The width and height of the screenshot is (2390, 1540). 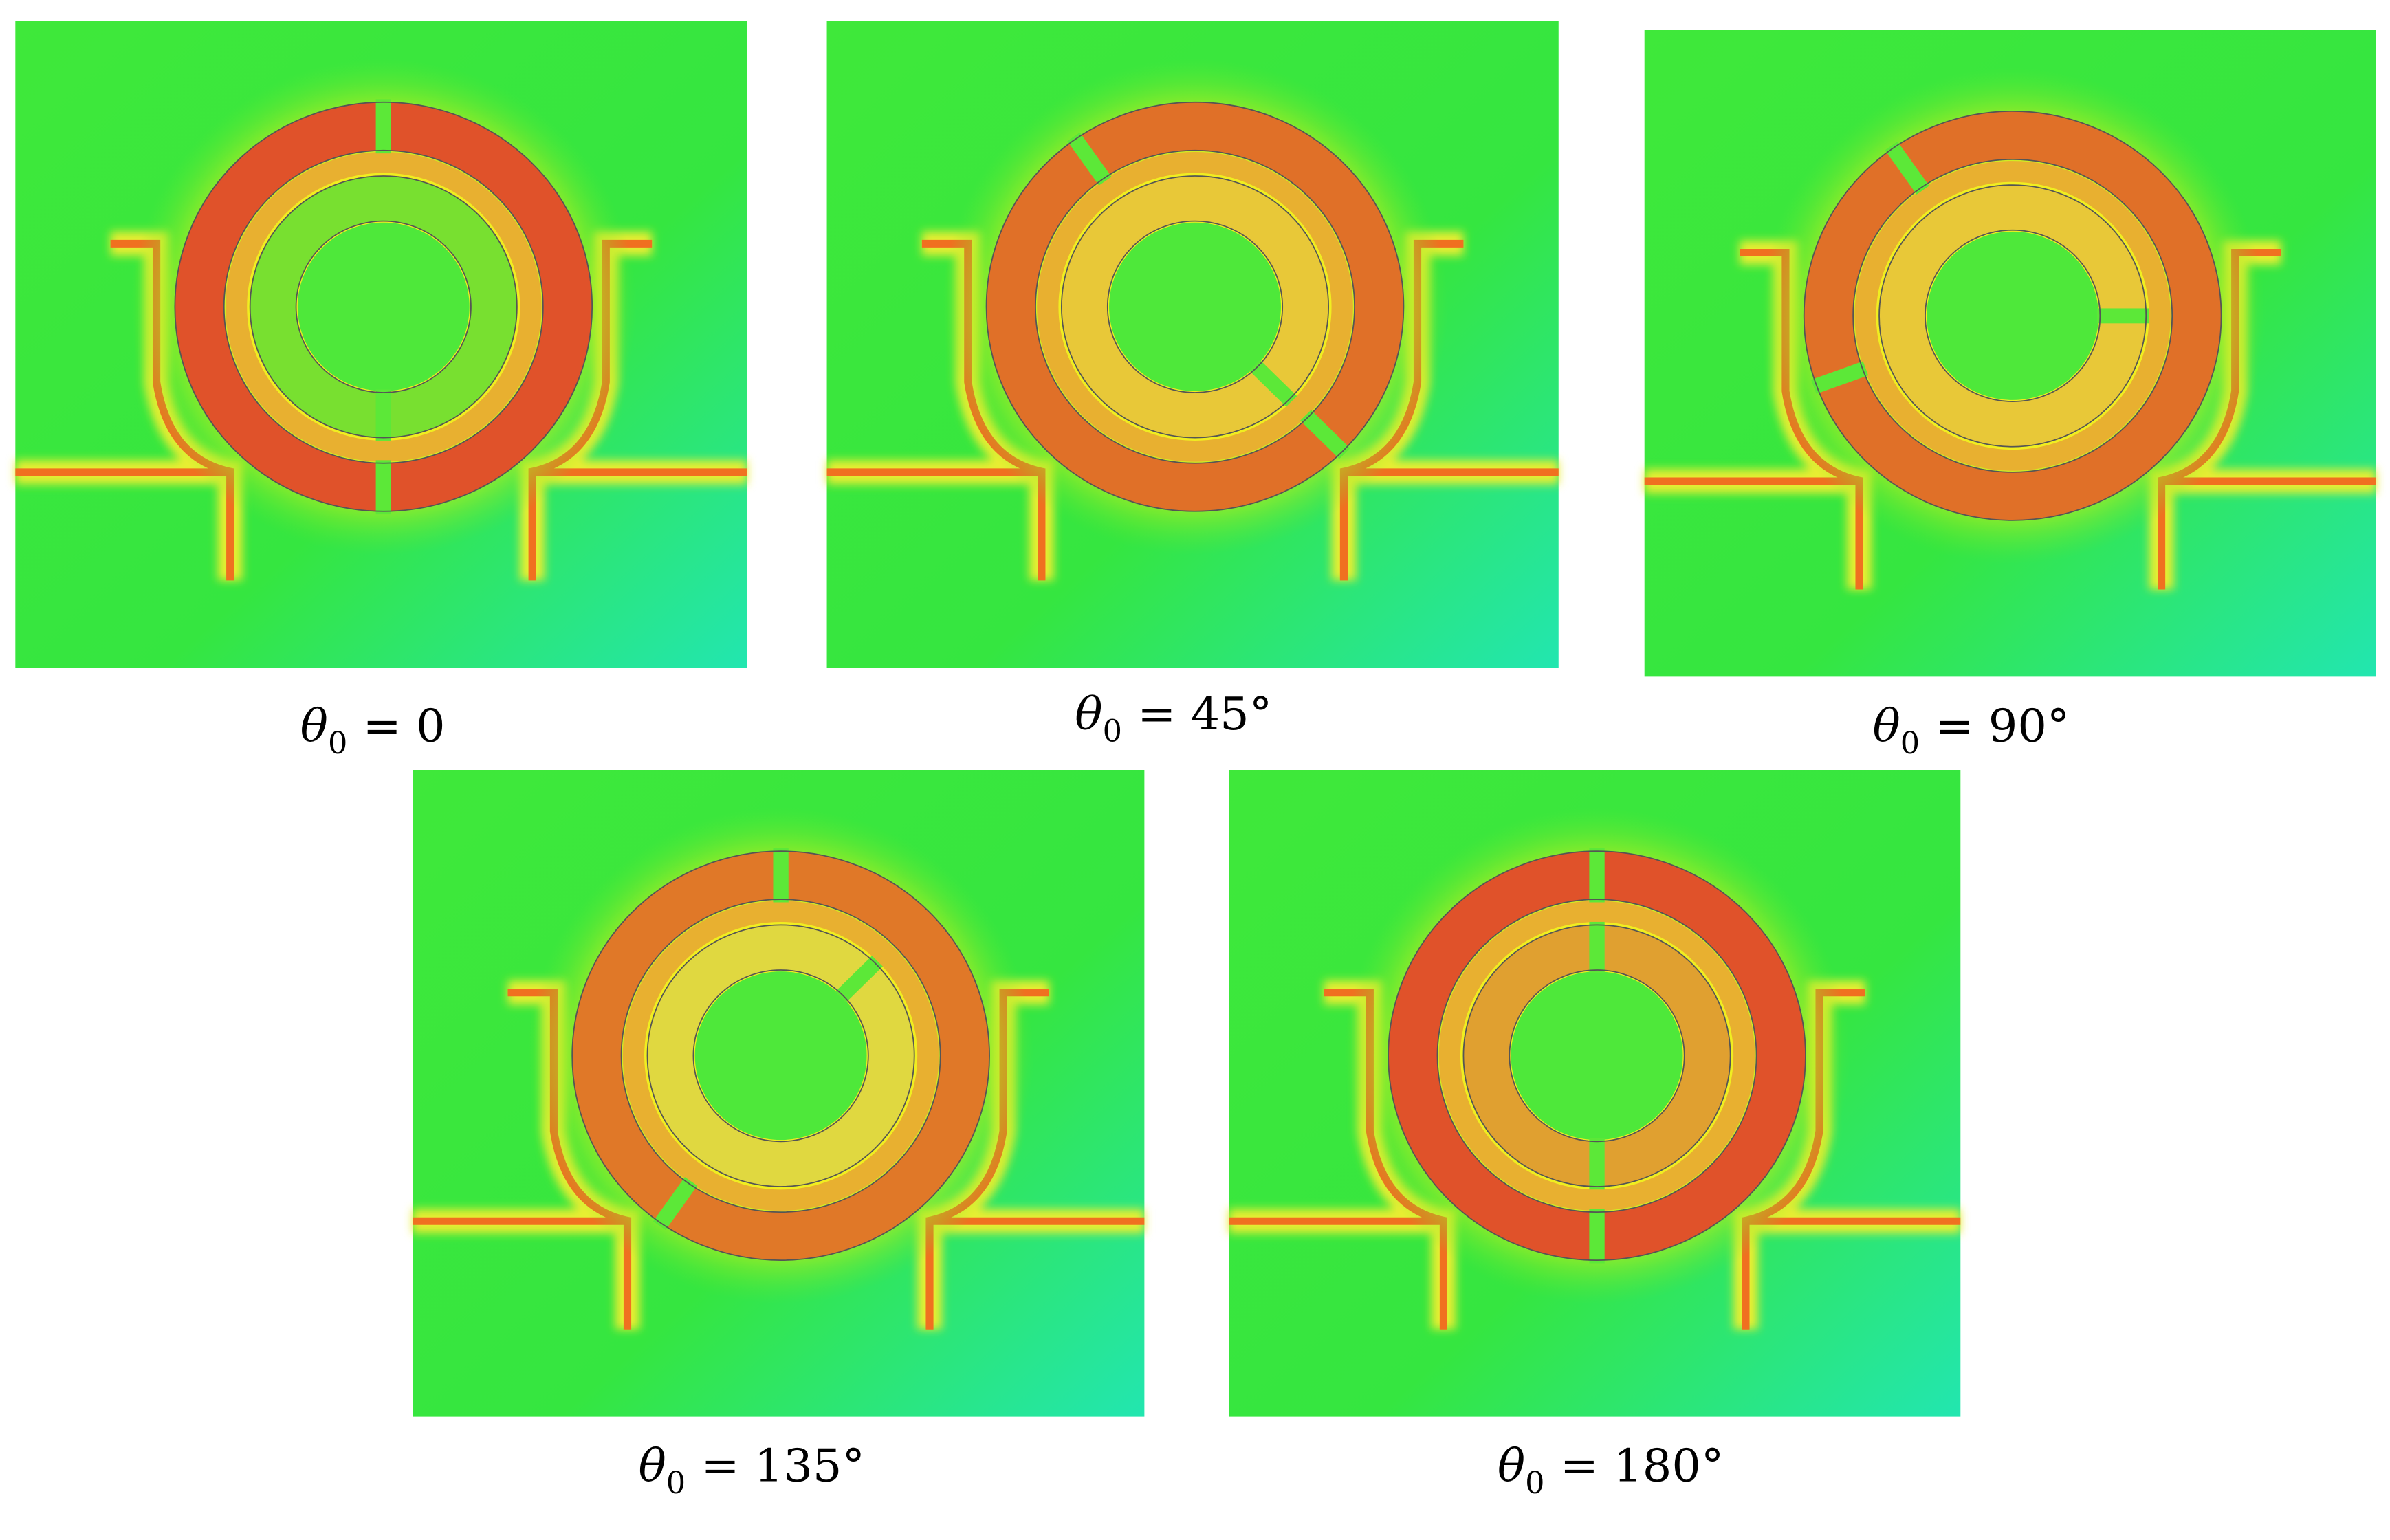 What do you see at coordinates (783, 1465) in the screenshot?
I see `caption-relation: = 135°` at bounding box center [783, 1465].